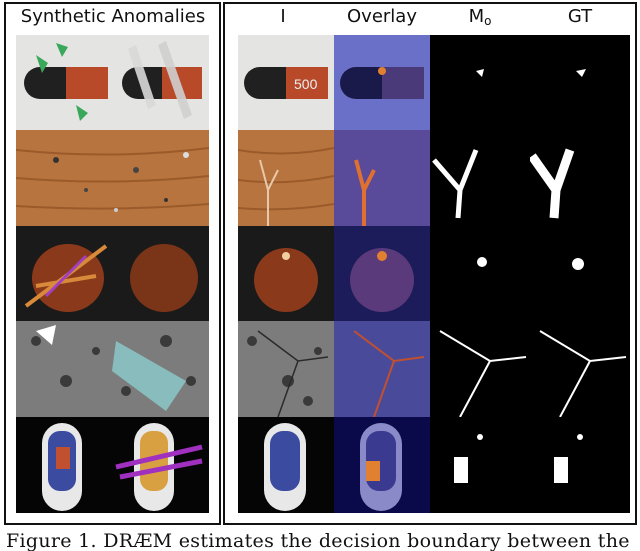  What do you see at coordinates (580, 465) in the screenshot?
I see `gt-toothbrush-image` at bounding box center [580, 465].